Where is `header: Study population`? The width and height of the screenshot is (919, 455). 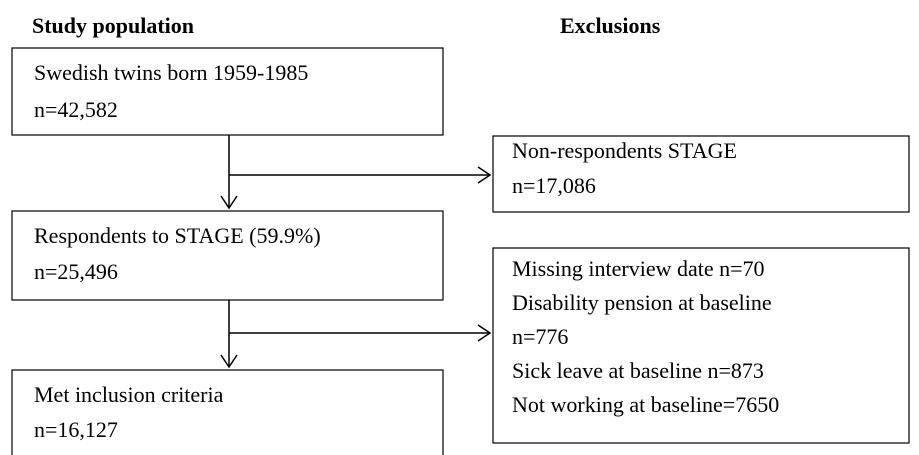 header: Study population is located at coordinates (113, 25).